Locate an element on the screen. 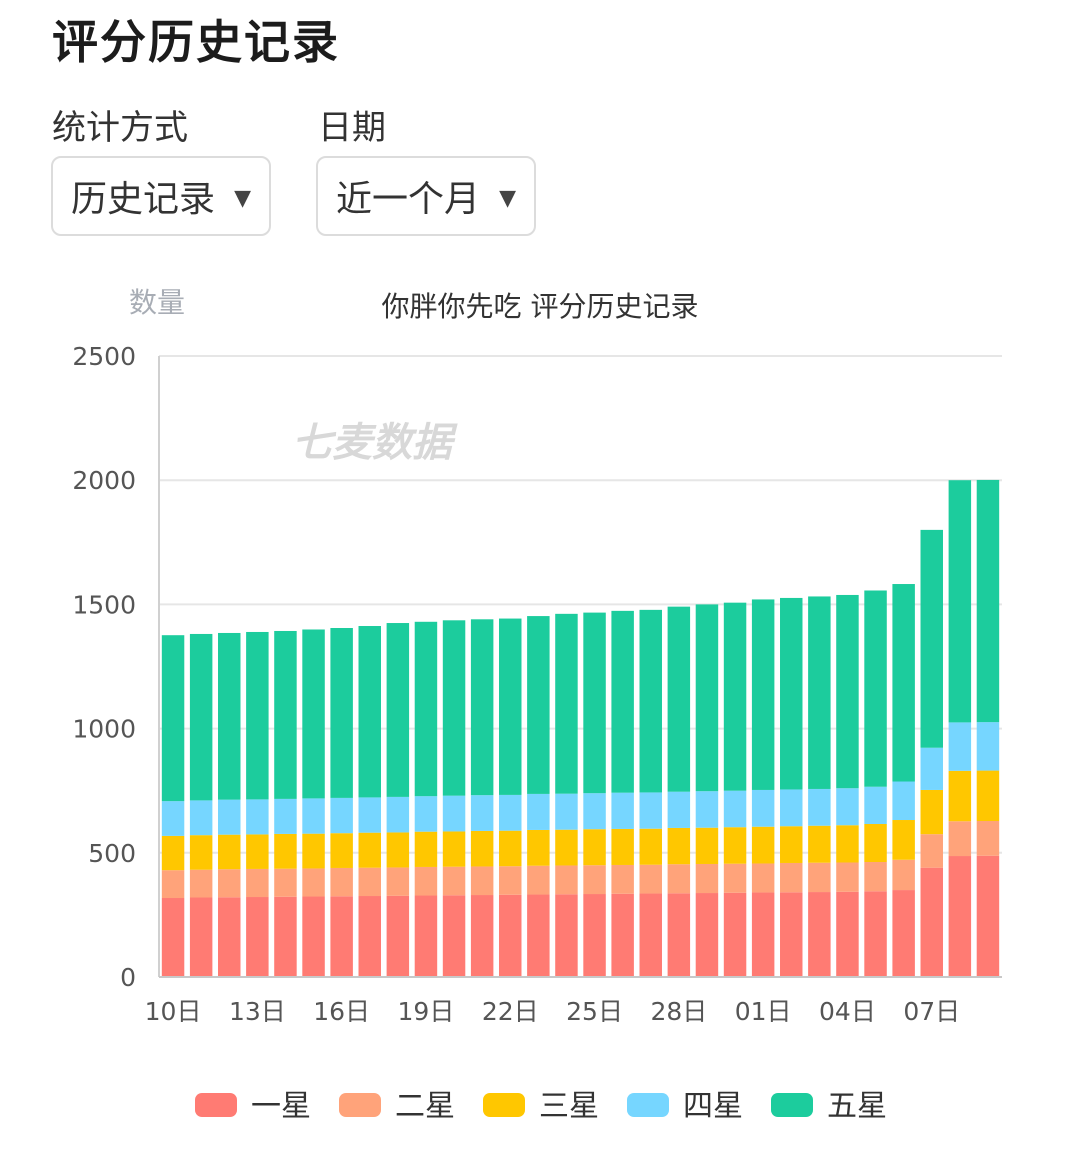 The height and width of the screenshot is (1149, 1080). page-title: 评分历史记录 is located at coordinates (196, 42).